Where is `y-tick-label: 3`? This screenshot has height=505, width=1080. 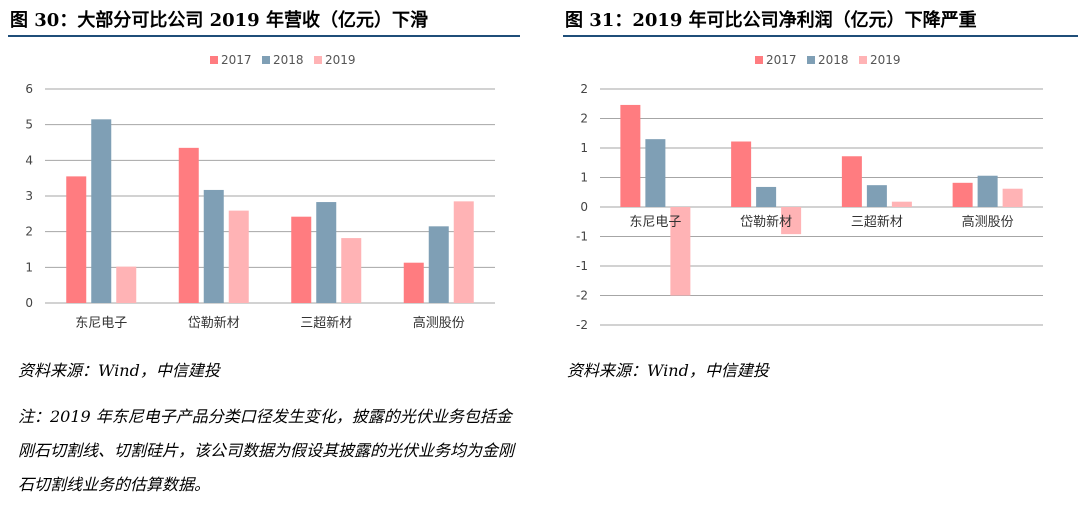
y-tick-label: 3 is located at coordinates (29, 196).